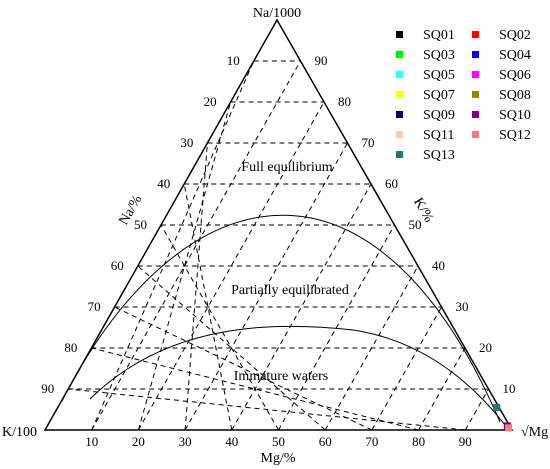  Describe the element at coordinates (497, 407) in the screenshot. I see `data-point-sq13` at that location.